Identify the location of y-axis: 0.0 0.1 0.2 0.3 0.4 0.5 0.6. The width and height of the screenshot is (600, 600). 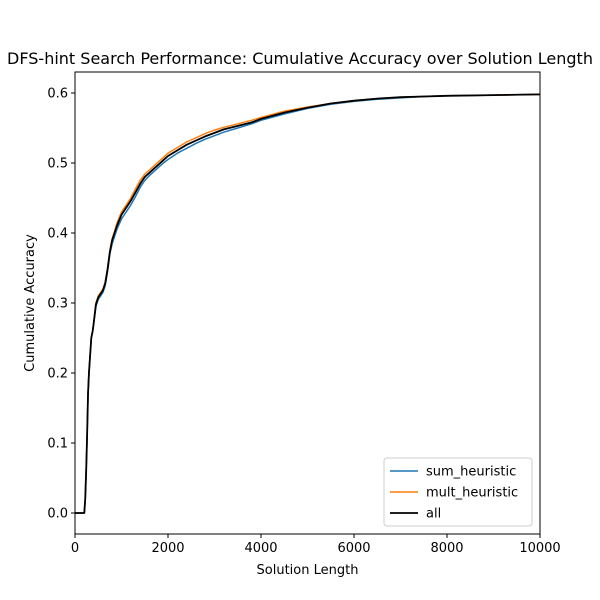
(61, 304).